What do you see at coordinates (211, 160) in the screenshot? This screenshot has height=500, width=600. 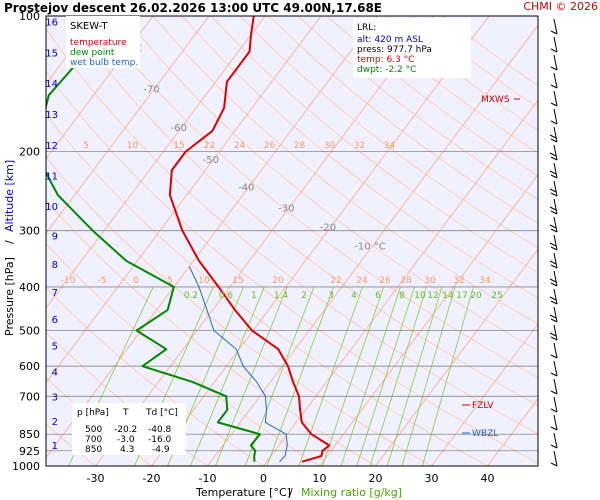 I see `isotherm-value-label: -50` at bounding box center [211, 160].